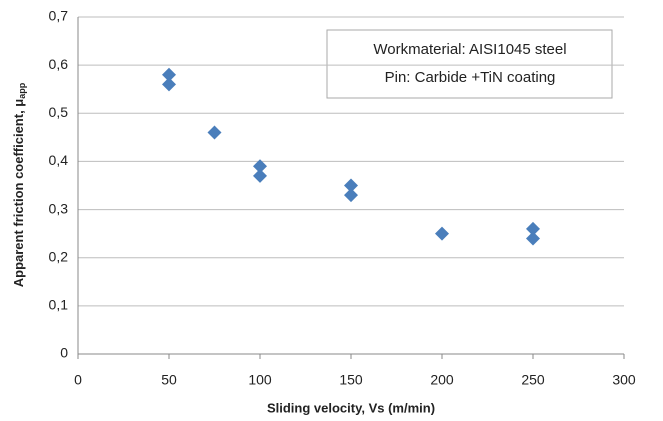 The width and height of the screenshot is (663, 421). I want to click on y-tick-label: 0,6, so click(59, 64).